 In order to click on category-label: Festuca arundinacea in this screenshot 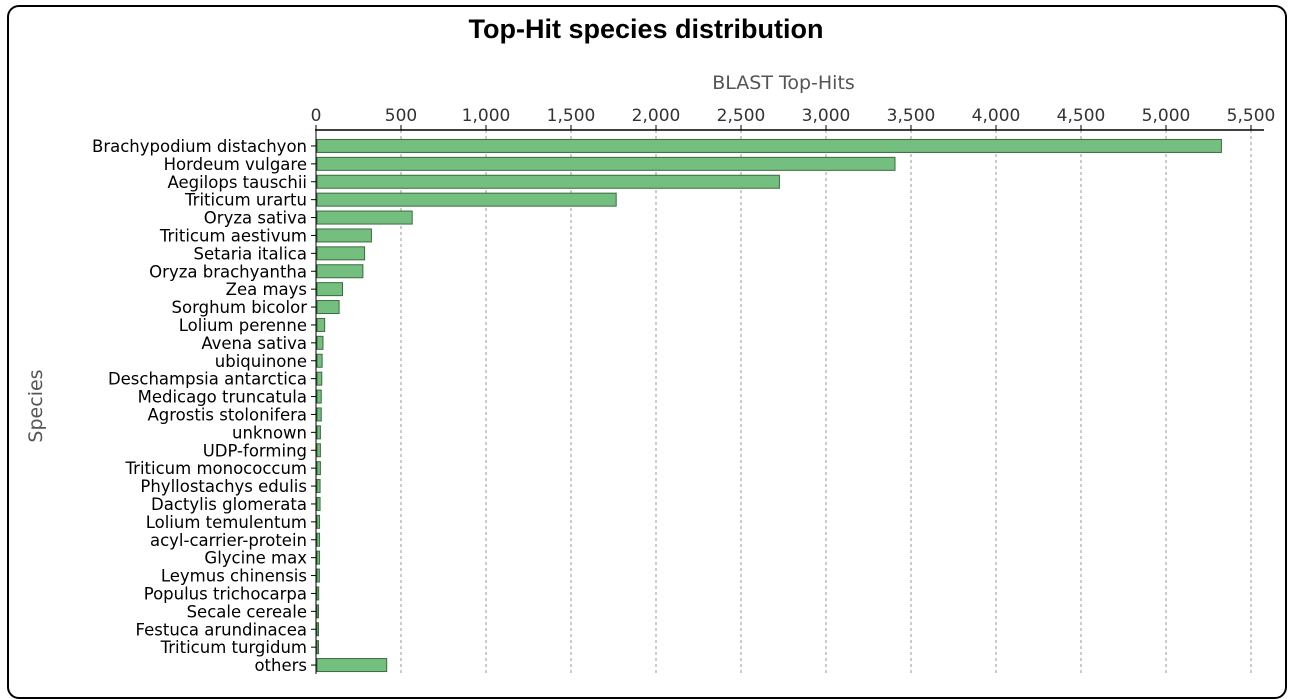, I will do `click(221, 629)`.